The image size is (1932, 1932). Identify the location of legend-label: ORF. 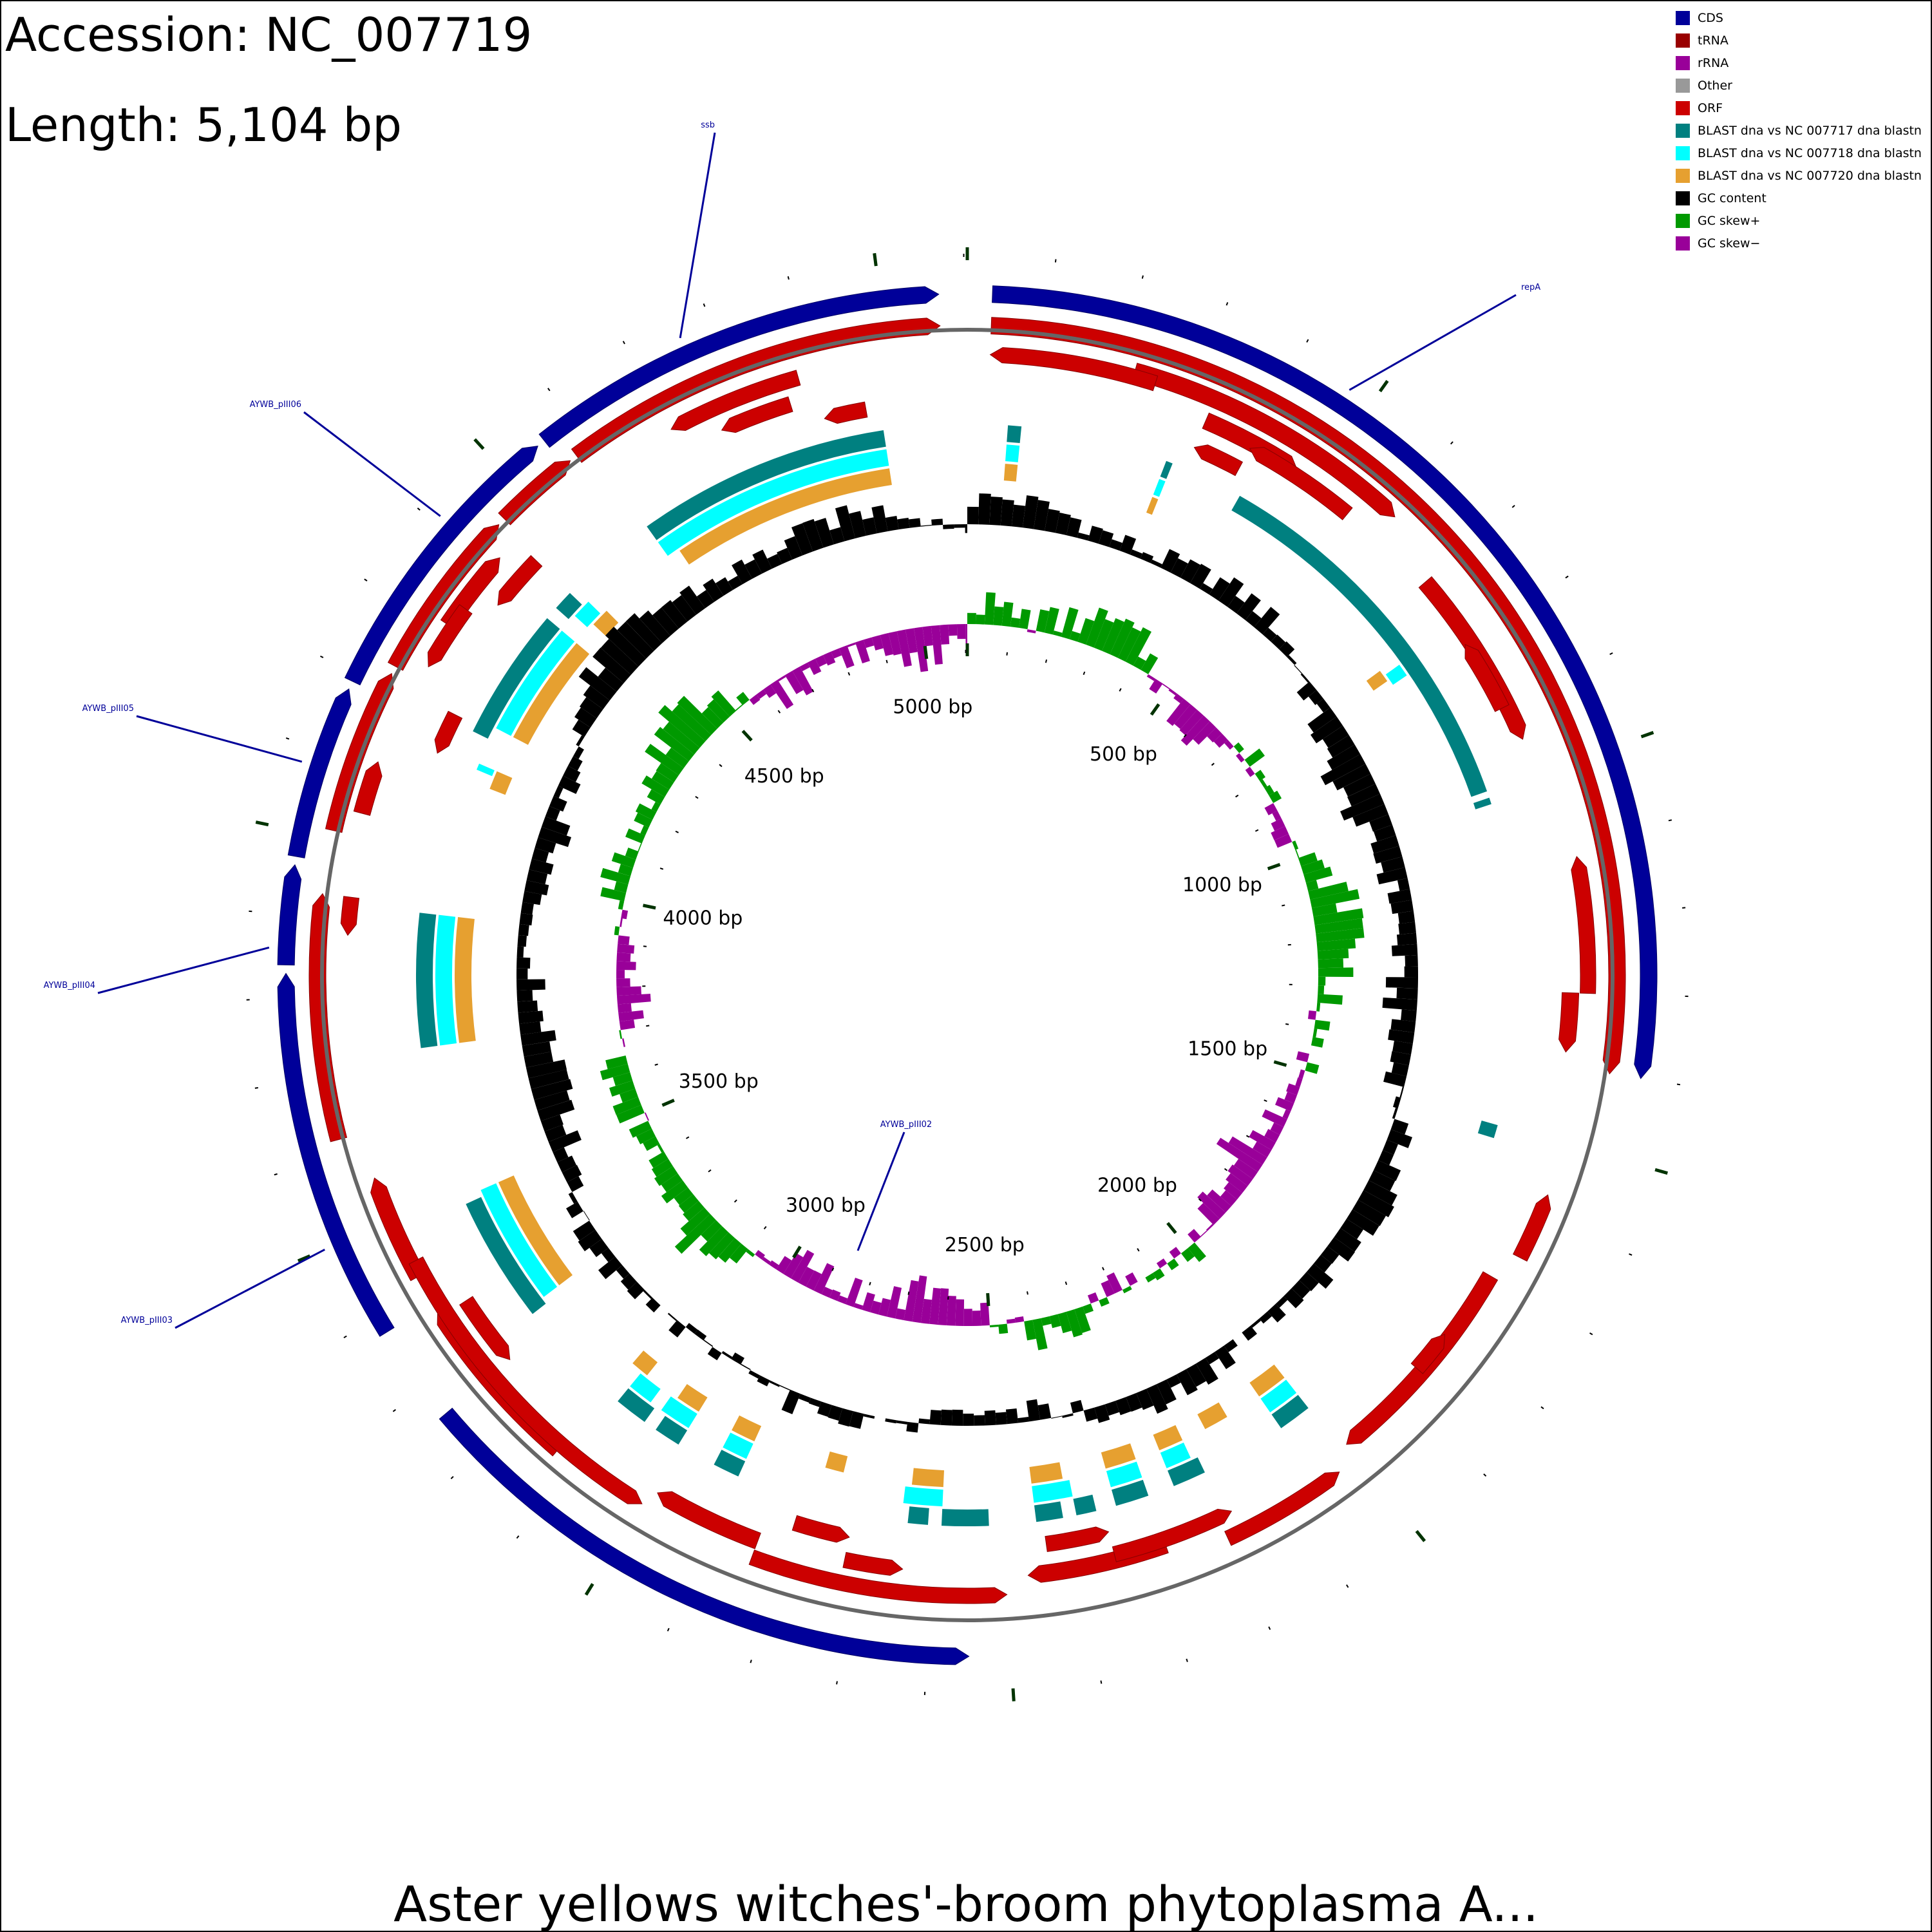
(1710, 108).